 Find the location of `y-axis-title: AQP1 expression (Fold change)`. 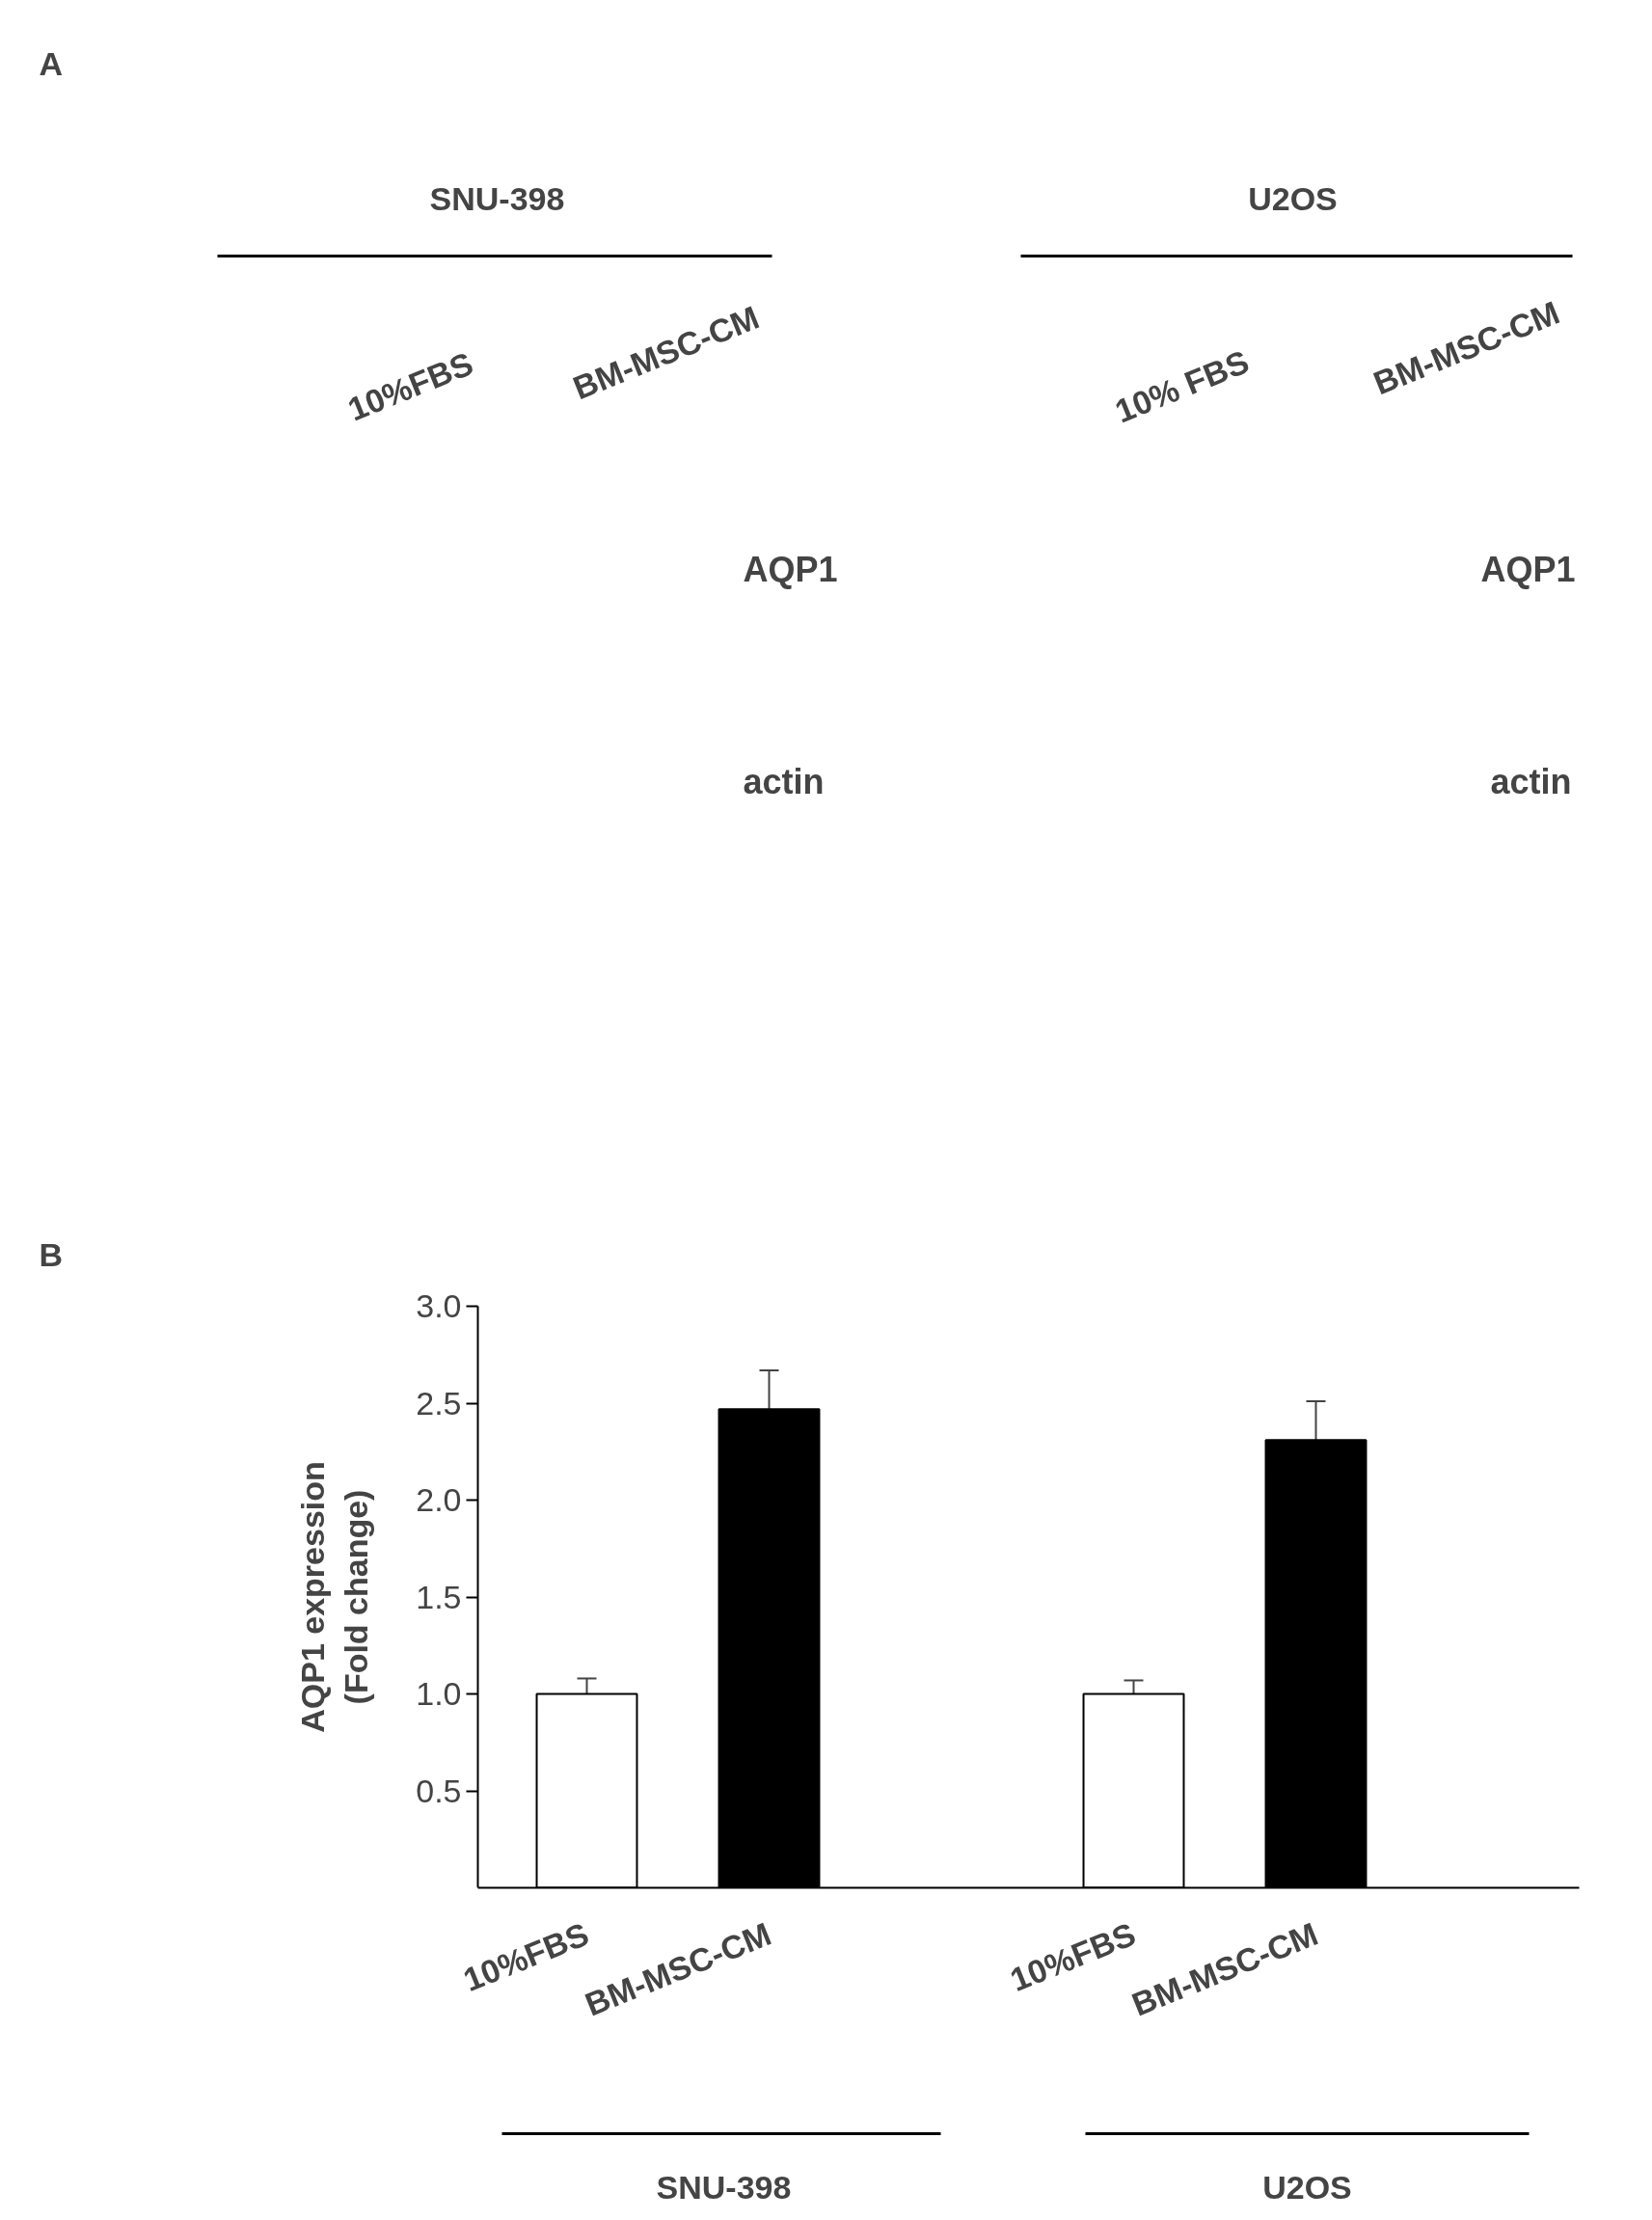

y-axis-title: AQP1 expression (Fold change) is located at coordinates (334, 1597).